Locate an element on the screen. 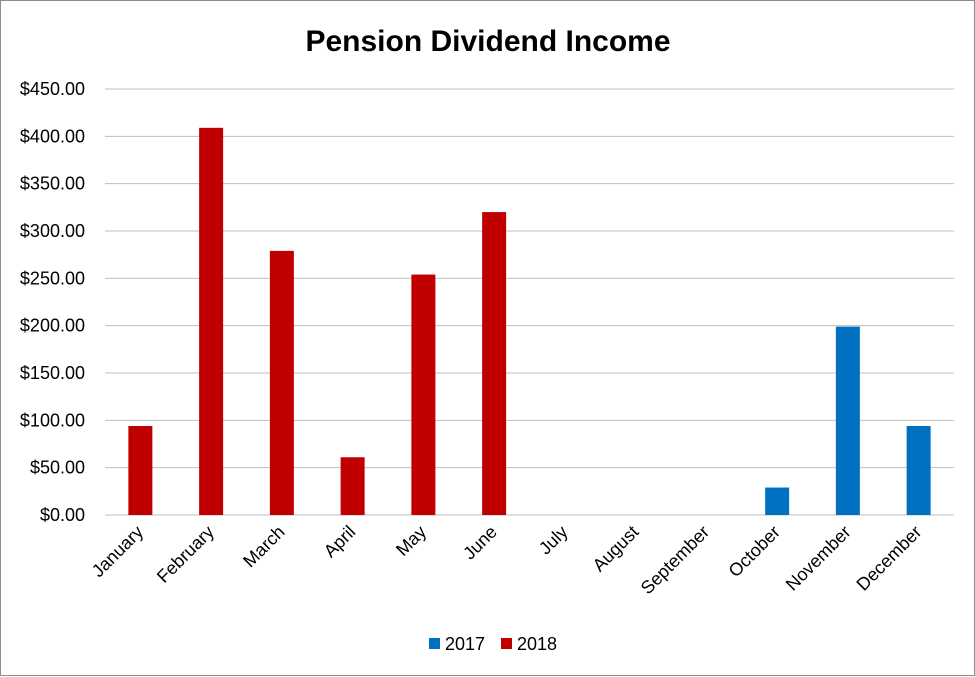 This screenshot has height=677, width=975. y-tick-label: $350.00 is located at coordinates (52, 184).